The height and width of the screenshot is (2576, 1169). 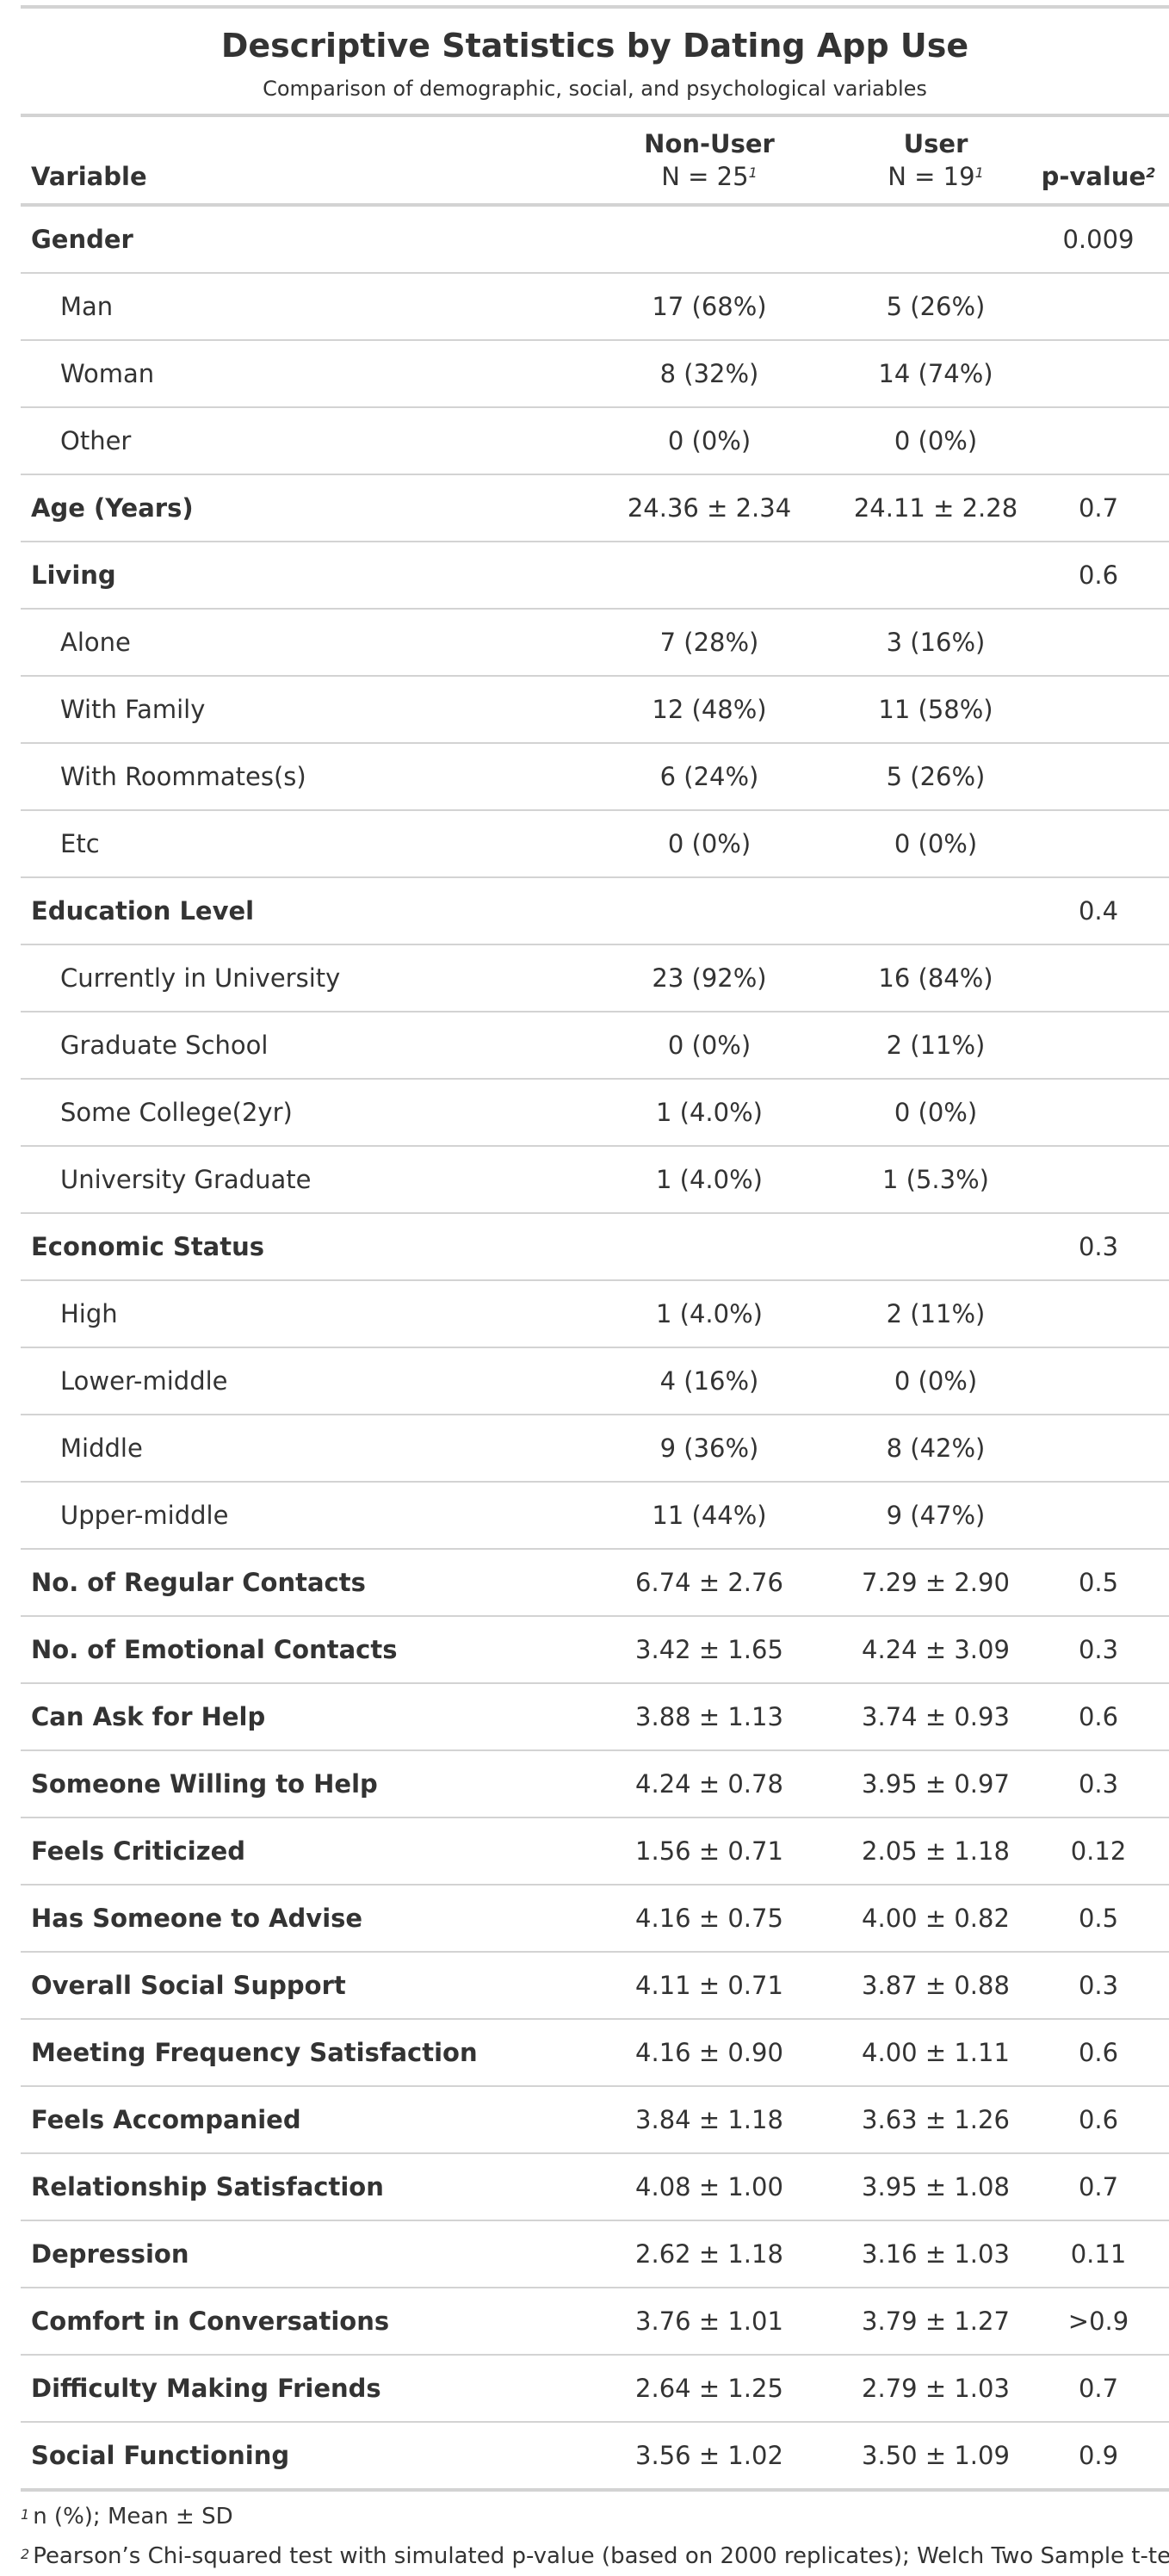 I want to click on row-label: University Graduate, so click(x=186, y=1179).